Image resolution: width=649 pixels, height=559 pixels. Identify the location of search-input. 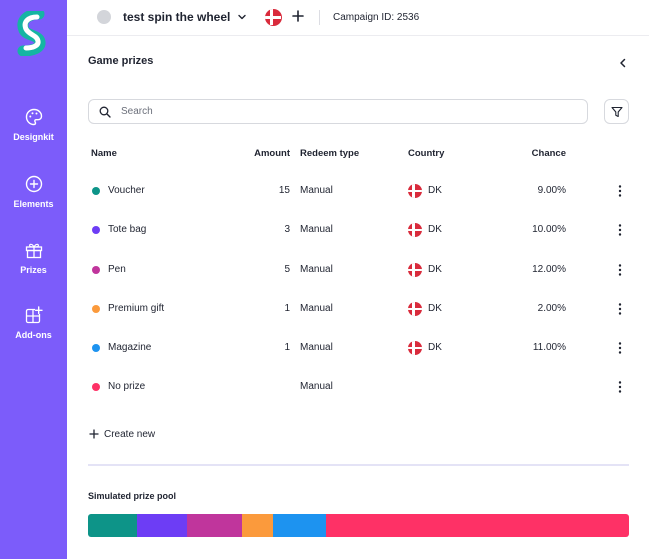
(346, 111).